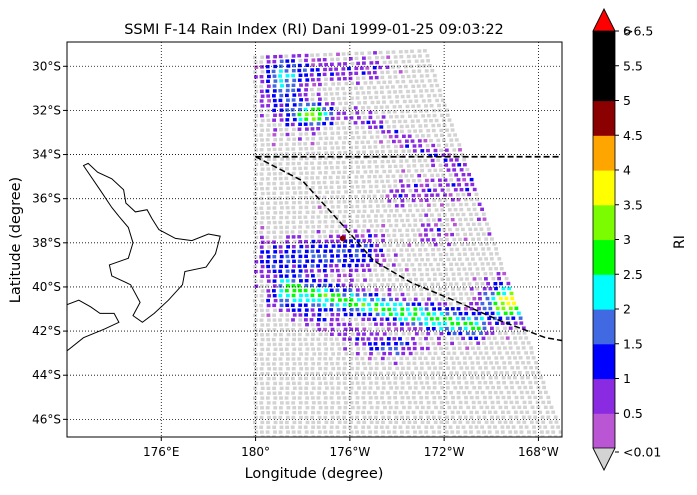 This screenshot has width=697, height=495. Describe the element at coordinates (633, 413) in the screenshot. I see `colorbar-tick-label: 0.5` at that location.